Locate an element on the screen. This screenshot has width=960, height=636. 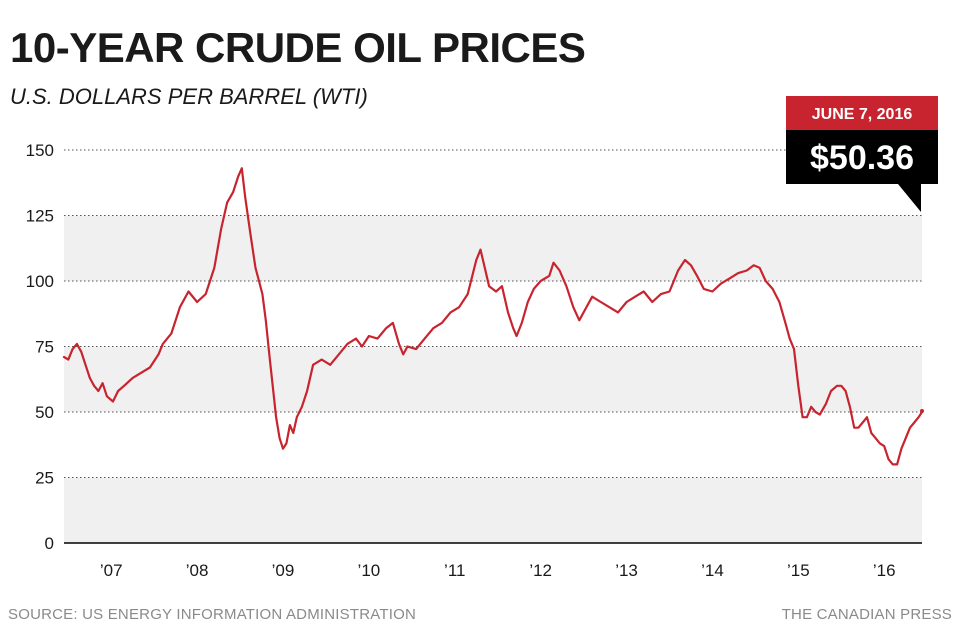
credit-note: THE CANADIAN PRESS is located at coordinates (866, 614).